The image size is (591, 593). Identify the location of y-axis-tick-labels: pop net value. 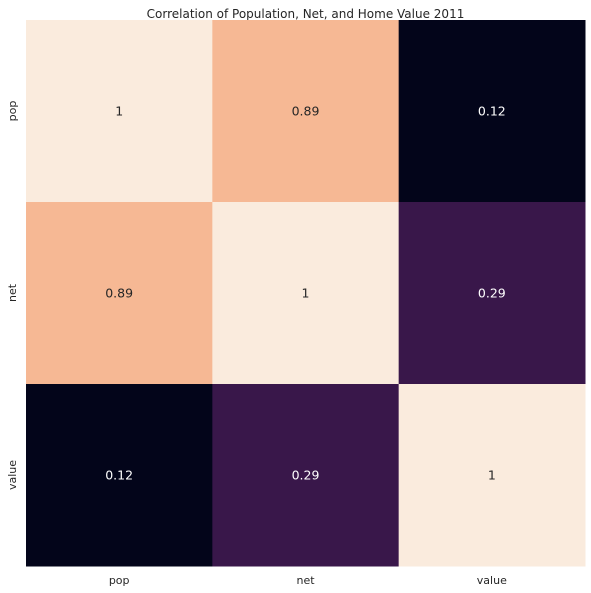
(12, 295).